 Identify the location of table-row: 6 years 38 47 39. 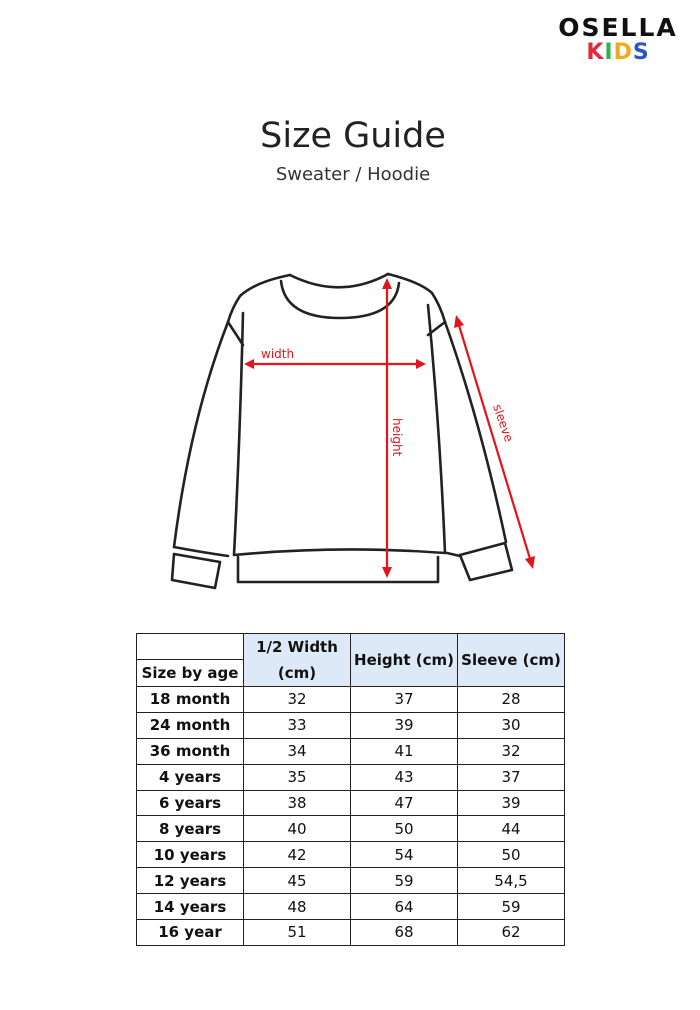
(350, 803).